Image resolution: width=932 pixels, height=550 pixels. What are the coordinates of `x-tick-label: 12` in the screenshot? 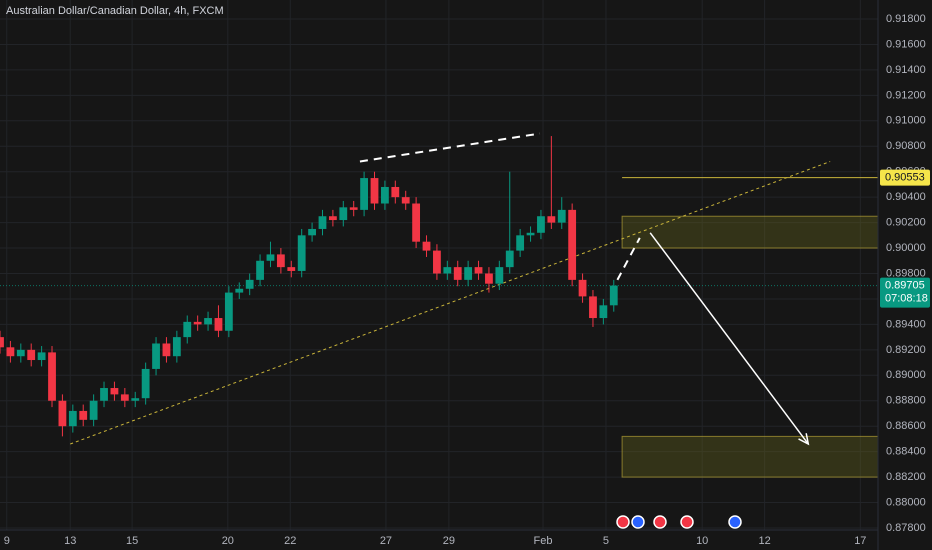 It's located at (764, 541).